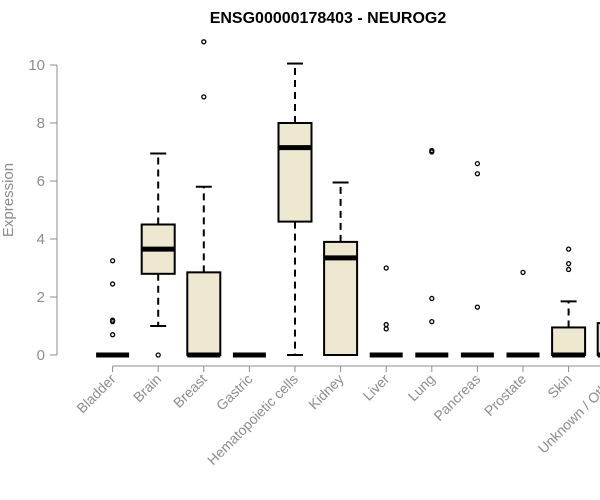  I want to click on x-tick-label-gastric: Gastric, so click(234, 392).